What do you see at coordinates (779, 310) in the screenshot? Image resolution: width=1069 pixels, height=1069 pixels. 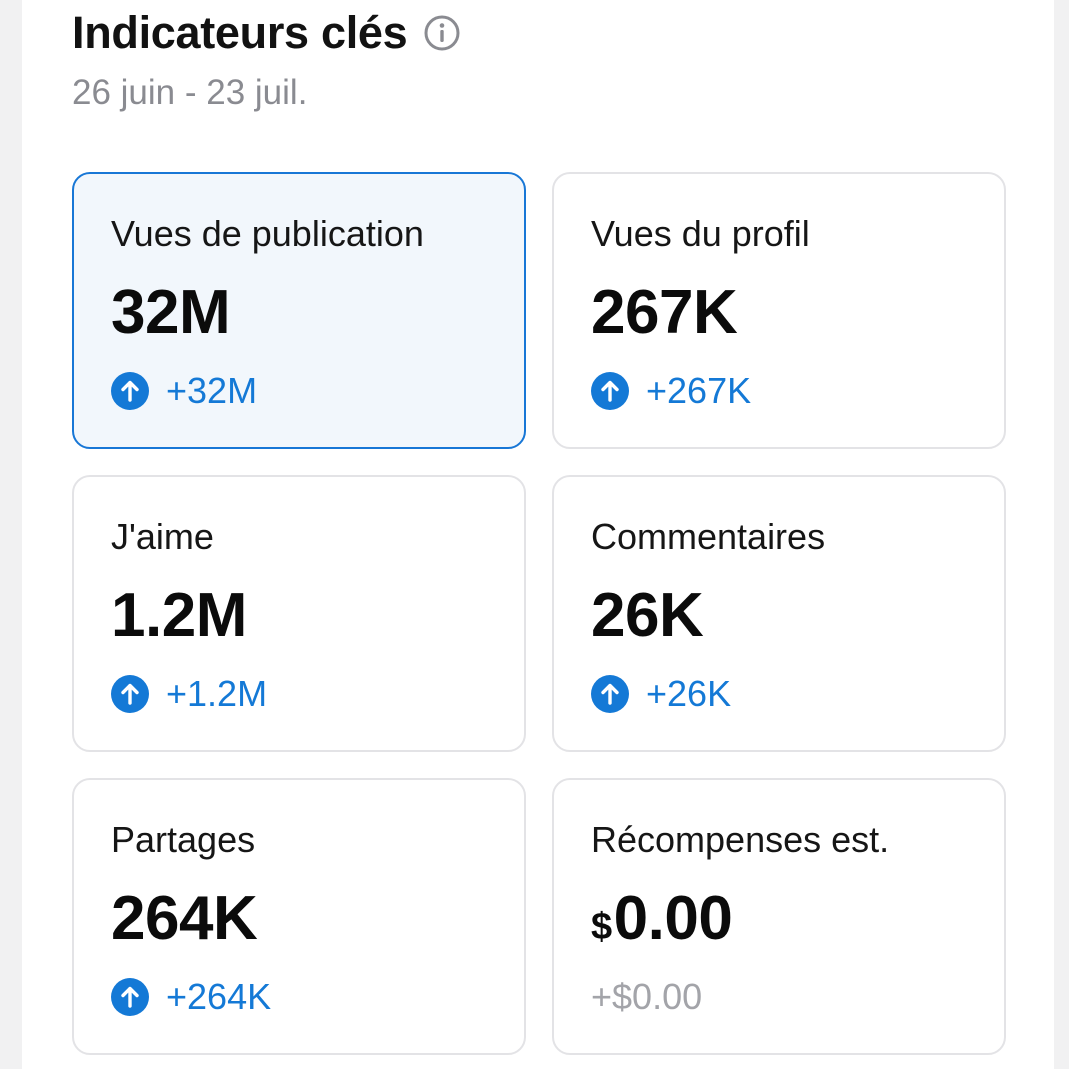 I see `metric-card-profile-views: Vues du profil 267K +267K` at bounding box center [779, 310].